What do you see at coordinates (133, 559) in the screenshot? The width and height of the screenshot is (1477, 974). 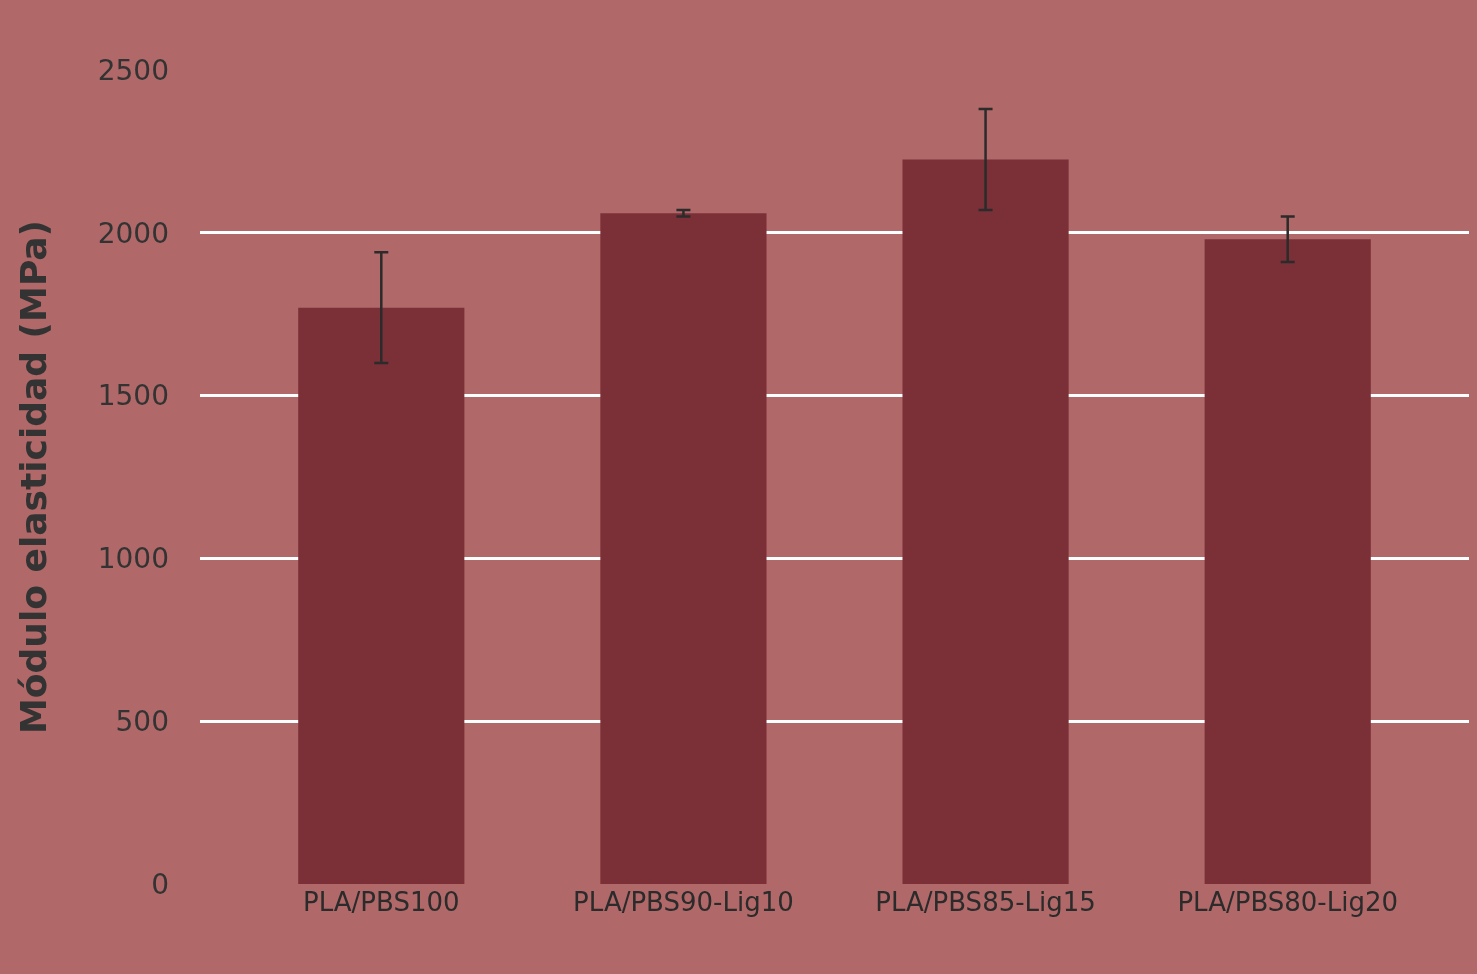 I see `y-tick-label: 1000` at bounding box center [133, 559].